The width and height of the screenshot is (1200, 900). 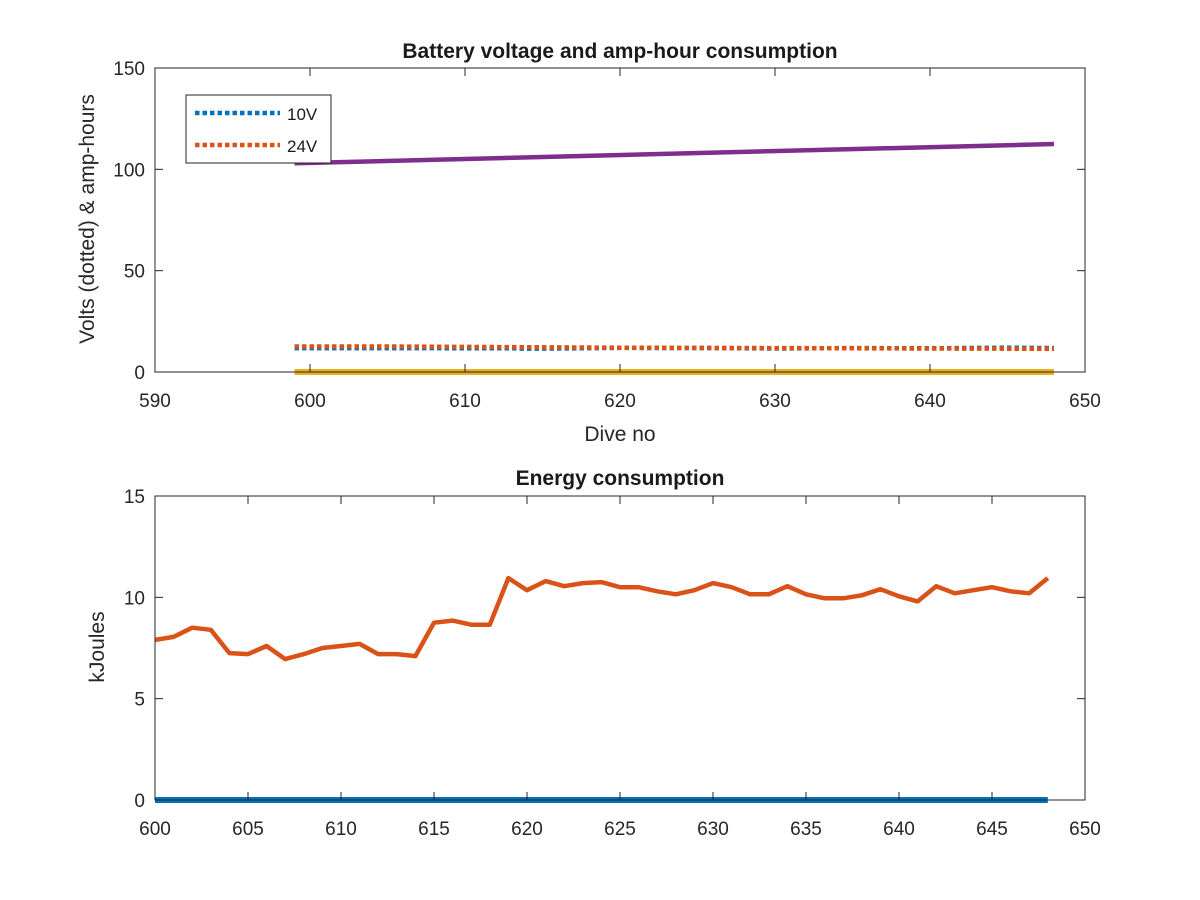 What do you see at coordinates (619, 51) in the screenshot?
I see `chart-title: Battery voltage and amp-hour consumption` at bounding box center [619, 51].